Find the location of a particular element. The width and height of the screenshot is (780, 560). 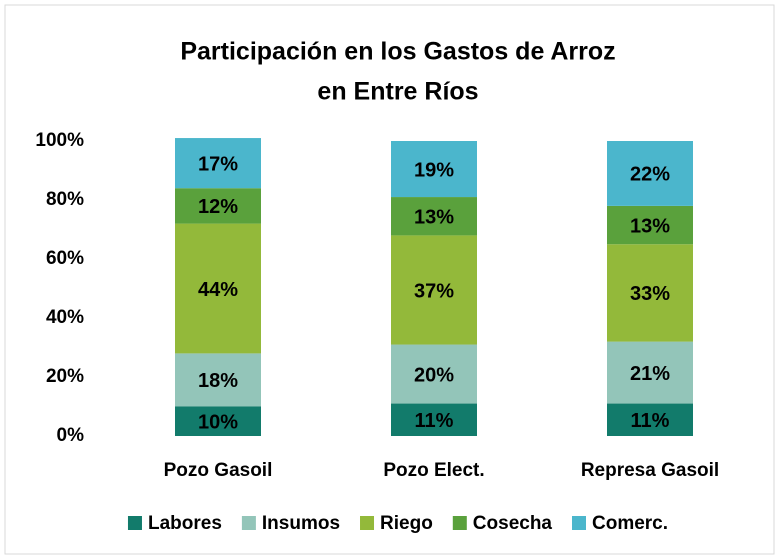

data-label: 10% is located at coordinates (218, 423).